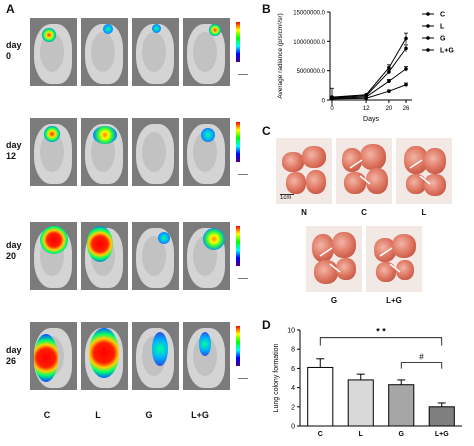 The height and width of the screenshot is (446, 474). Describe the element at coordinates (14, 250) in the screenshot. I see `day-label-20: day 20` at that location.